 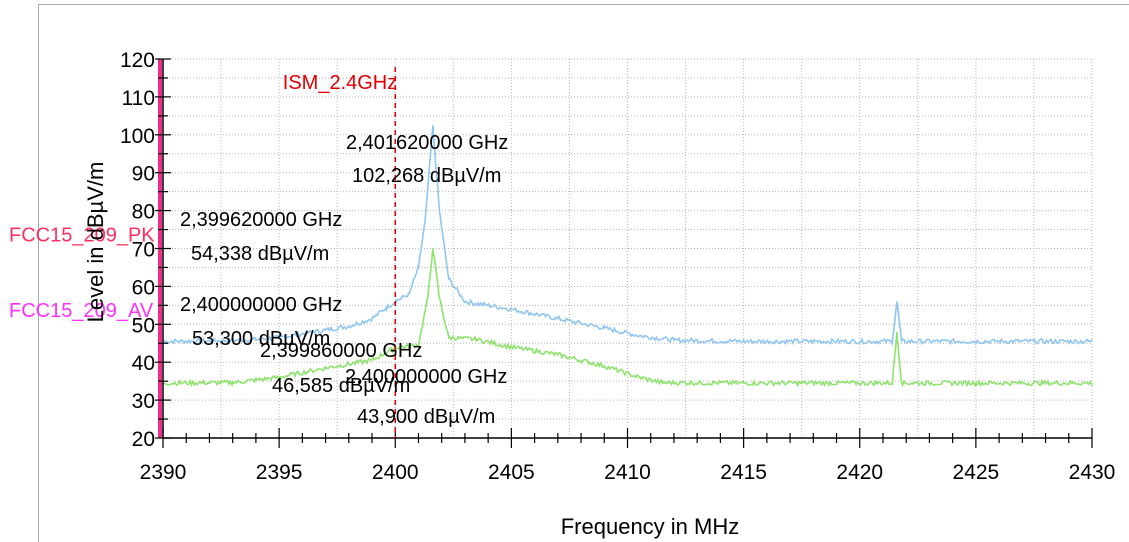 What do you see at coordinates (859, 472) in the screenshot?
I see `x-tick-label: 2420` at bounding box center [859, 472].